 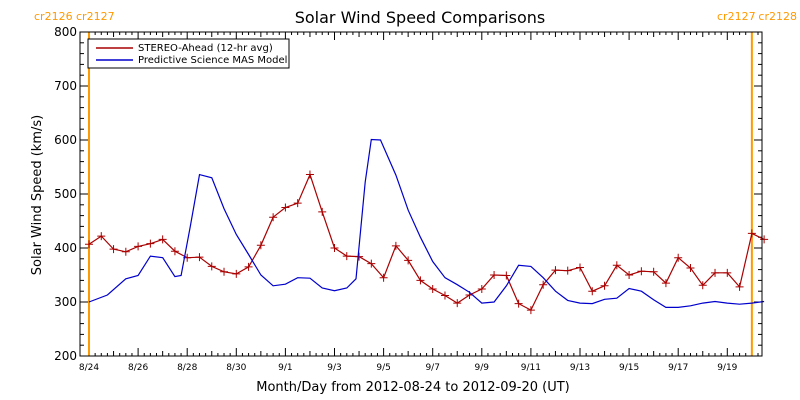 I want to click on y-tick-label: 500, so click(x=65, y=194).